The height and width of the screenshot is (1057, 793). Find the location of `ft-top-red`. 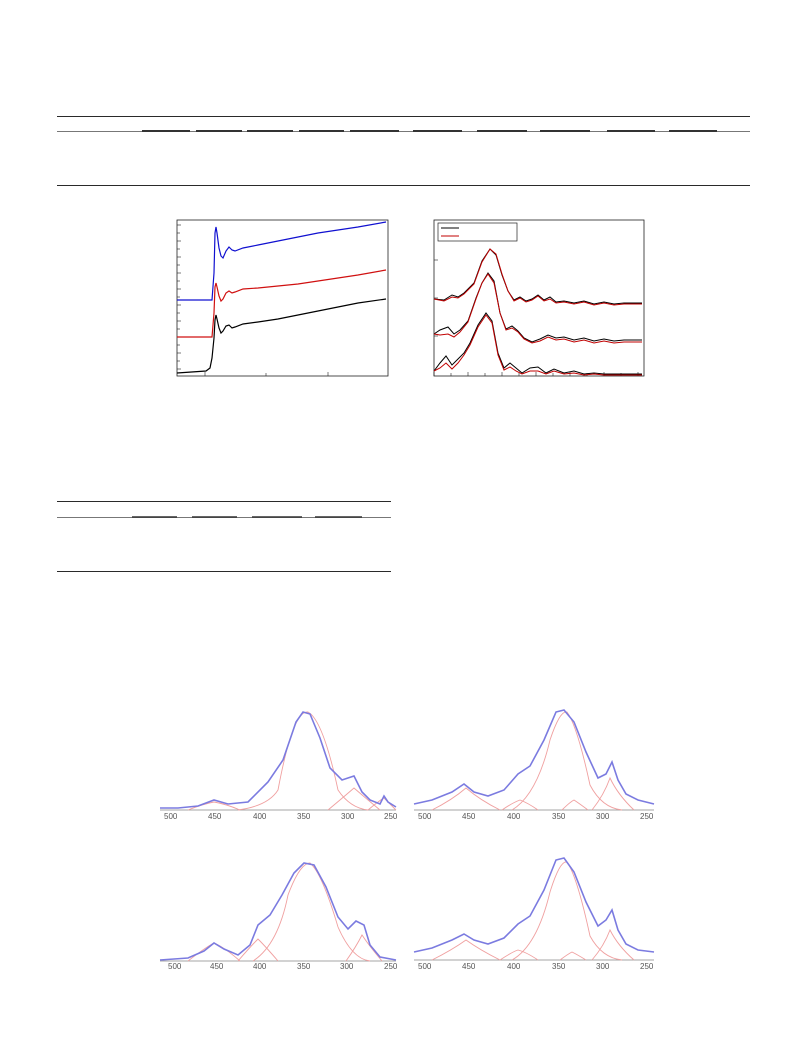

ft-top-red is located at coordinates (537, 277).